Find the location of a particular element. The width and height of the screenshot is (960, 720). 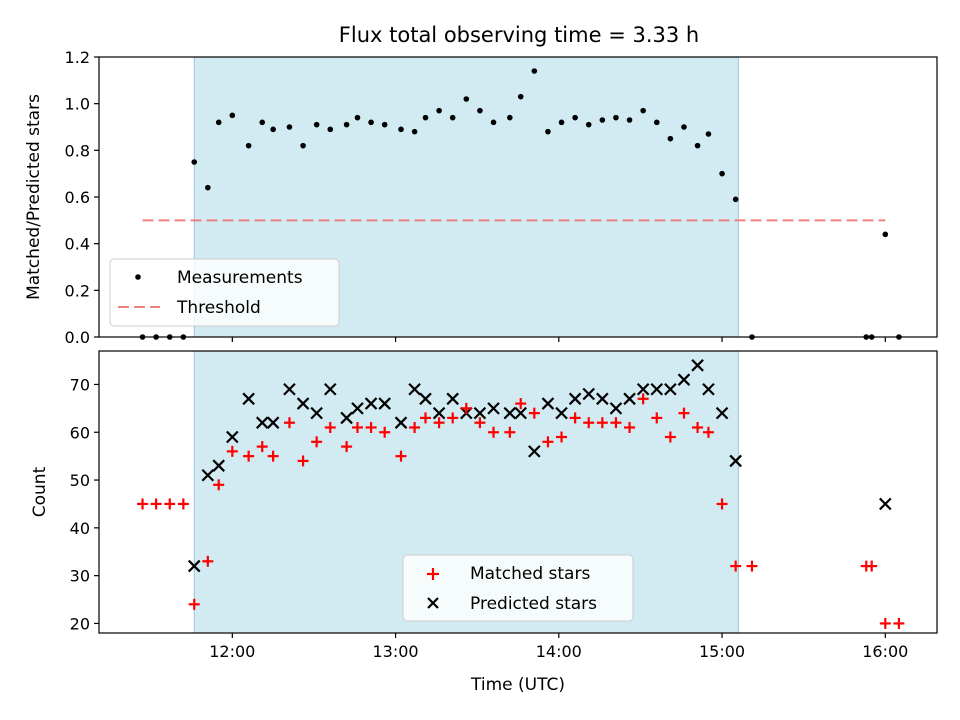

bottom-legend: Matched stars Predicted stars is located at coordinates (518, 588).